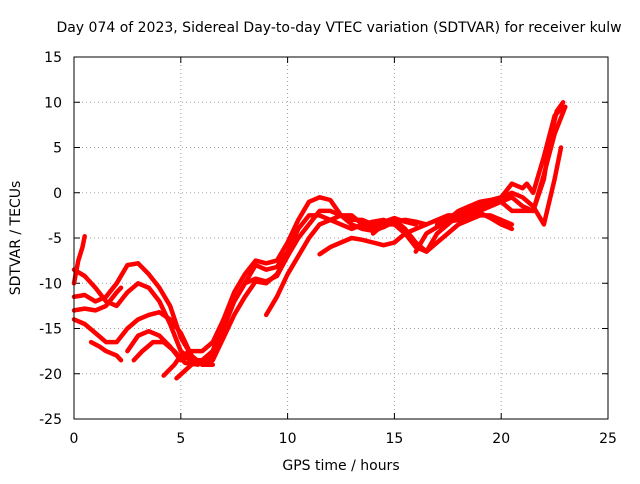  I want to click on y-tick-label: -20, so click(50, 375).